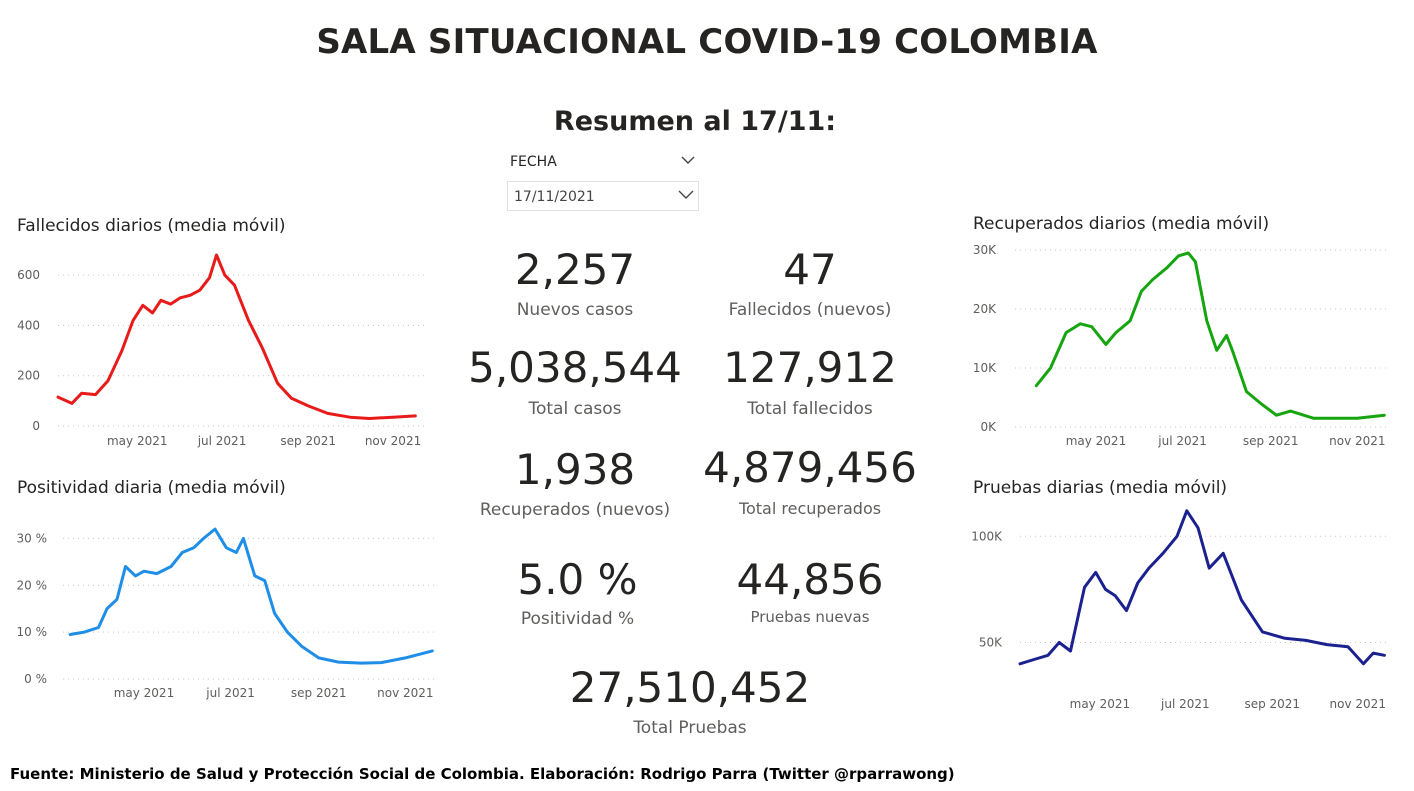 The width and height of the screenshot is (1414, 791). What do you see at coordinates (810, 310) in the screenshot?
I see `kpi-fallecidos-nuevos-label: Fallecidos (nuevos)` at bounding box center [810, 310].